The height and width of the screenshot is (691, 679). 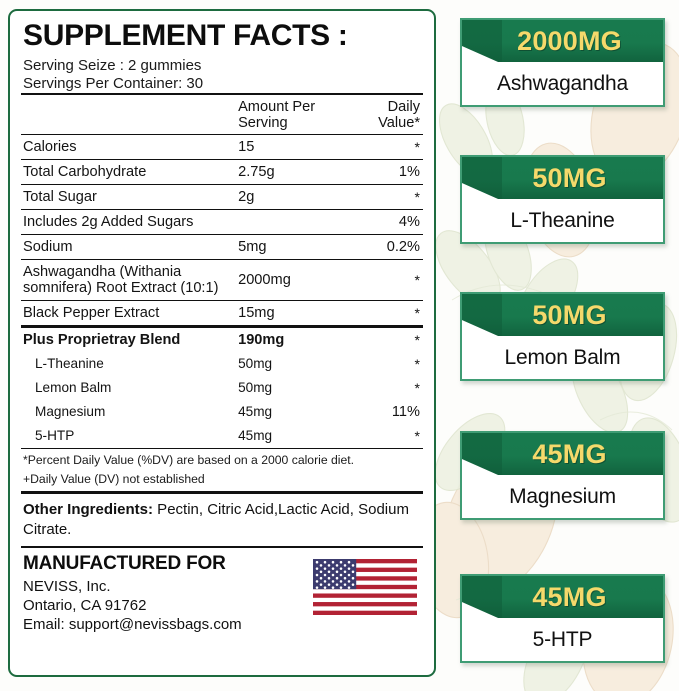 What do you see at coordinates (294, 172) in the screenshot?
I see `row-amount: 2.75g` at bounding box center [294, 172].